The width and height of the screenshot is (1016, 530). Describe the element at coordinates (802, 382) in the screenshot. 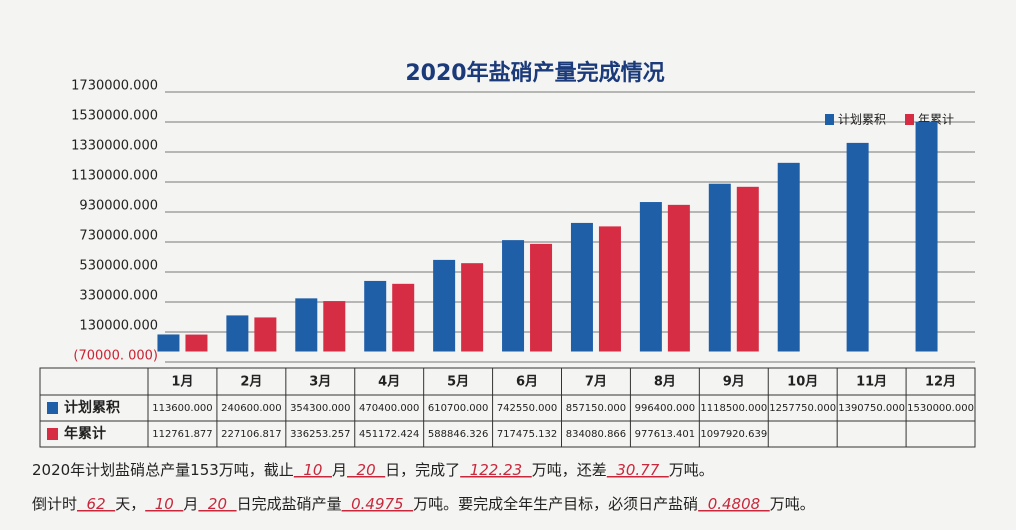

I see `x-tick-label: 10月` at that location.